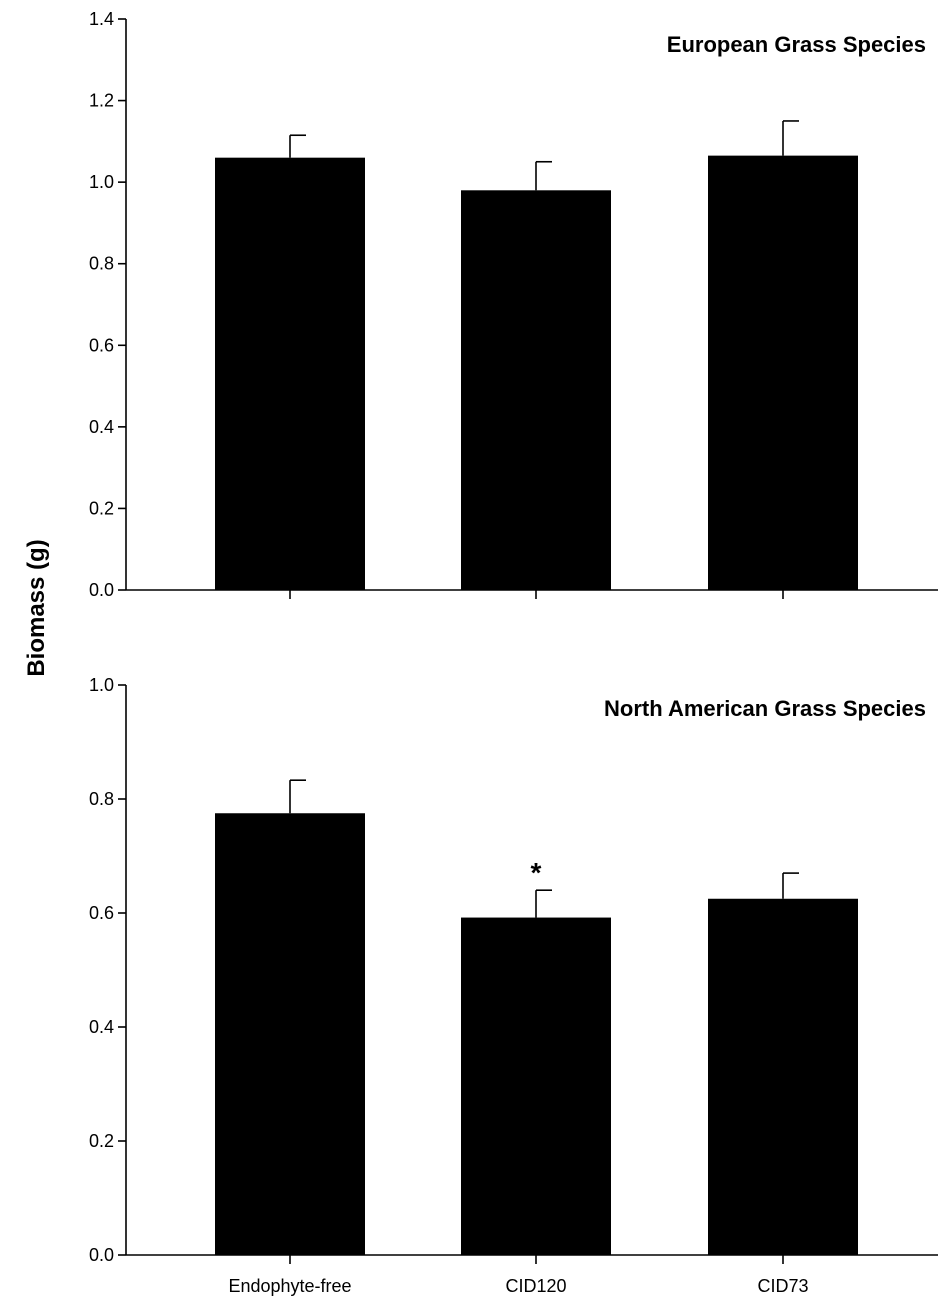 Image resolution: width=938 pixels, height=1301 pixels. I want to click on chart-title: European Grass Species, so click(796, 44).